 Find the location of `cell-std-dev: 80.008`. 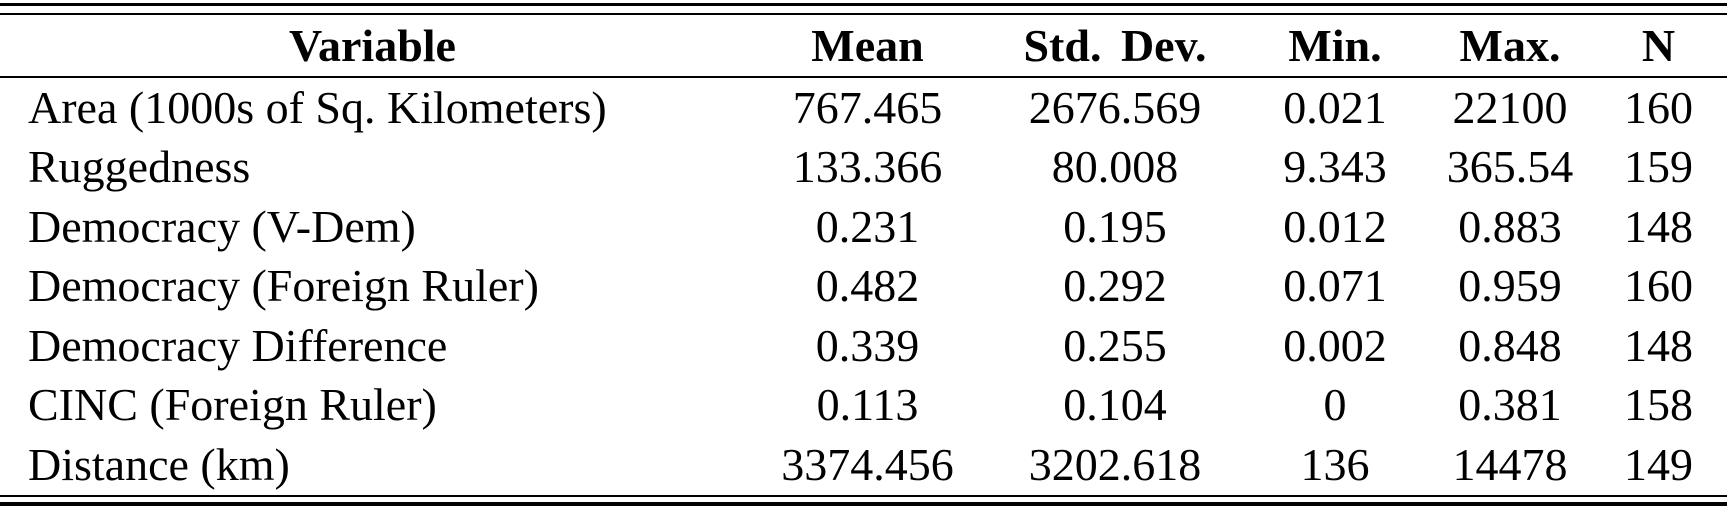

cell-std-dev: 80.008 is located at coordinates (1115, 167).